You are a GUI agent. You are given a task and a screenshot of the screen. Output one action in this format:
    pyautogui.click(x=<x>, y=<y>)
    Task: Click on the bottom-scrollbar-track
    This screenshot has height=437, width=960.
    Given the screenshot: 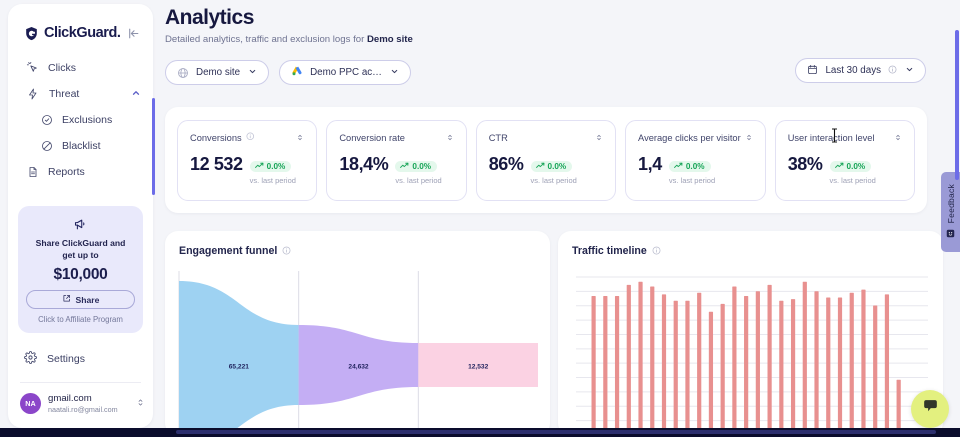 What is the action you would take?
    pyautogui.click(x=480, y=432)
    